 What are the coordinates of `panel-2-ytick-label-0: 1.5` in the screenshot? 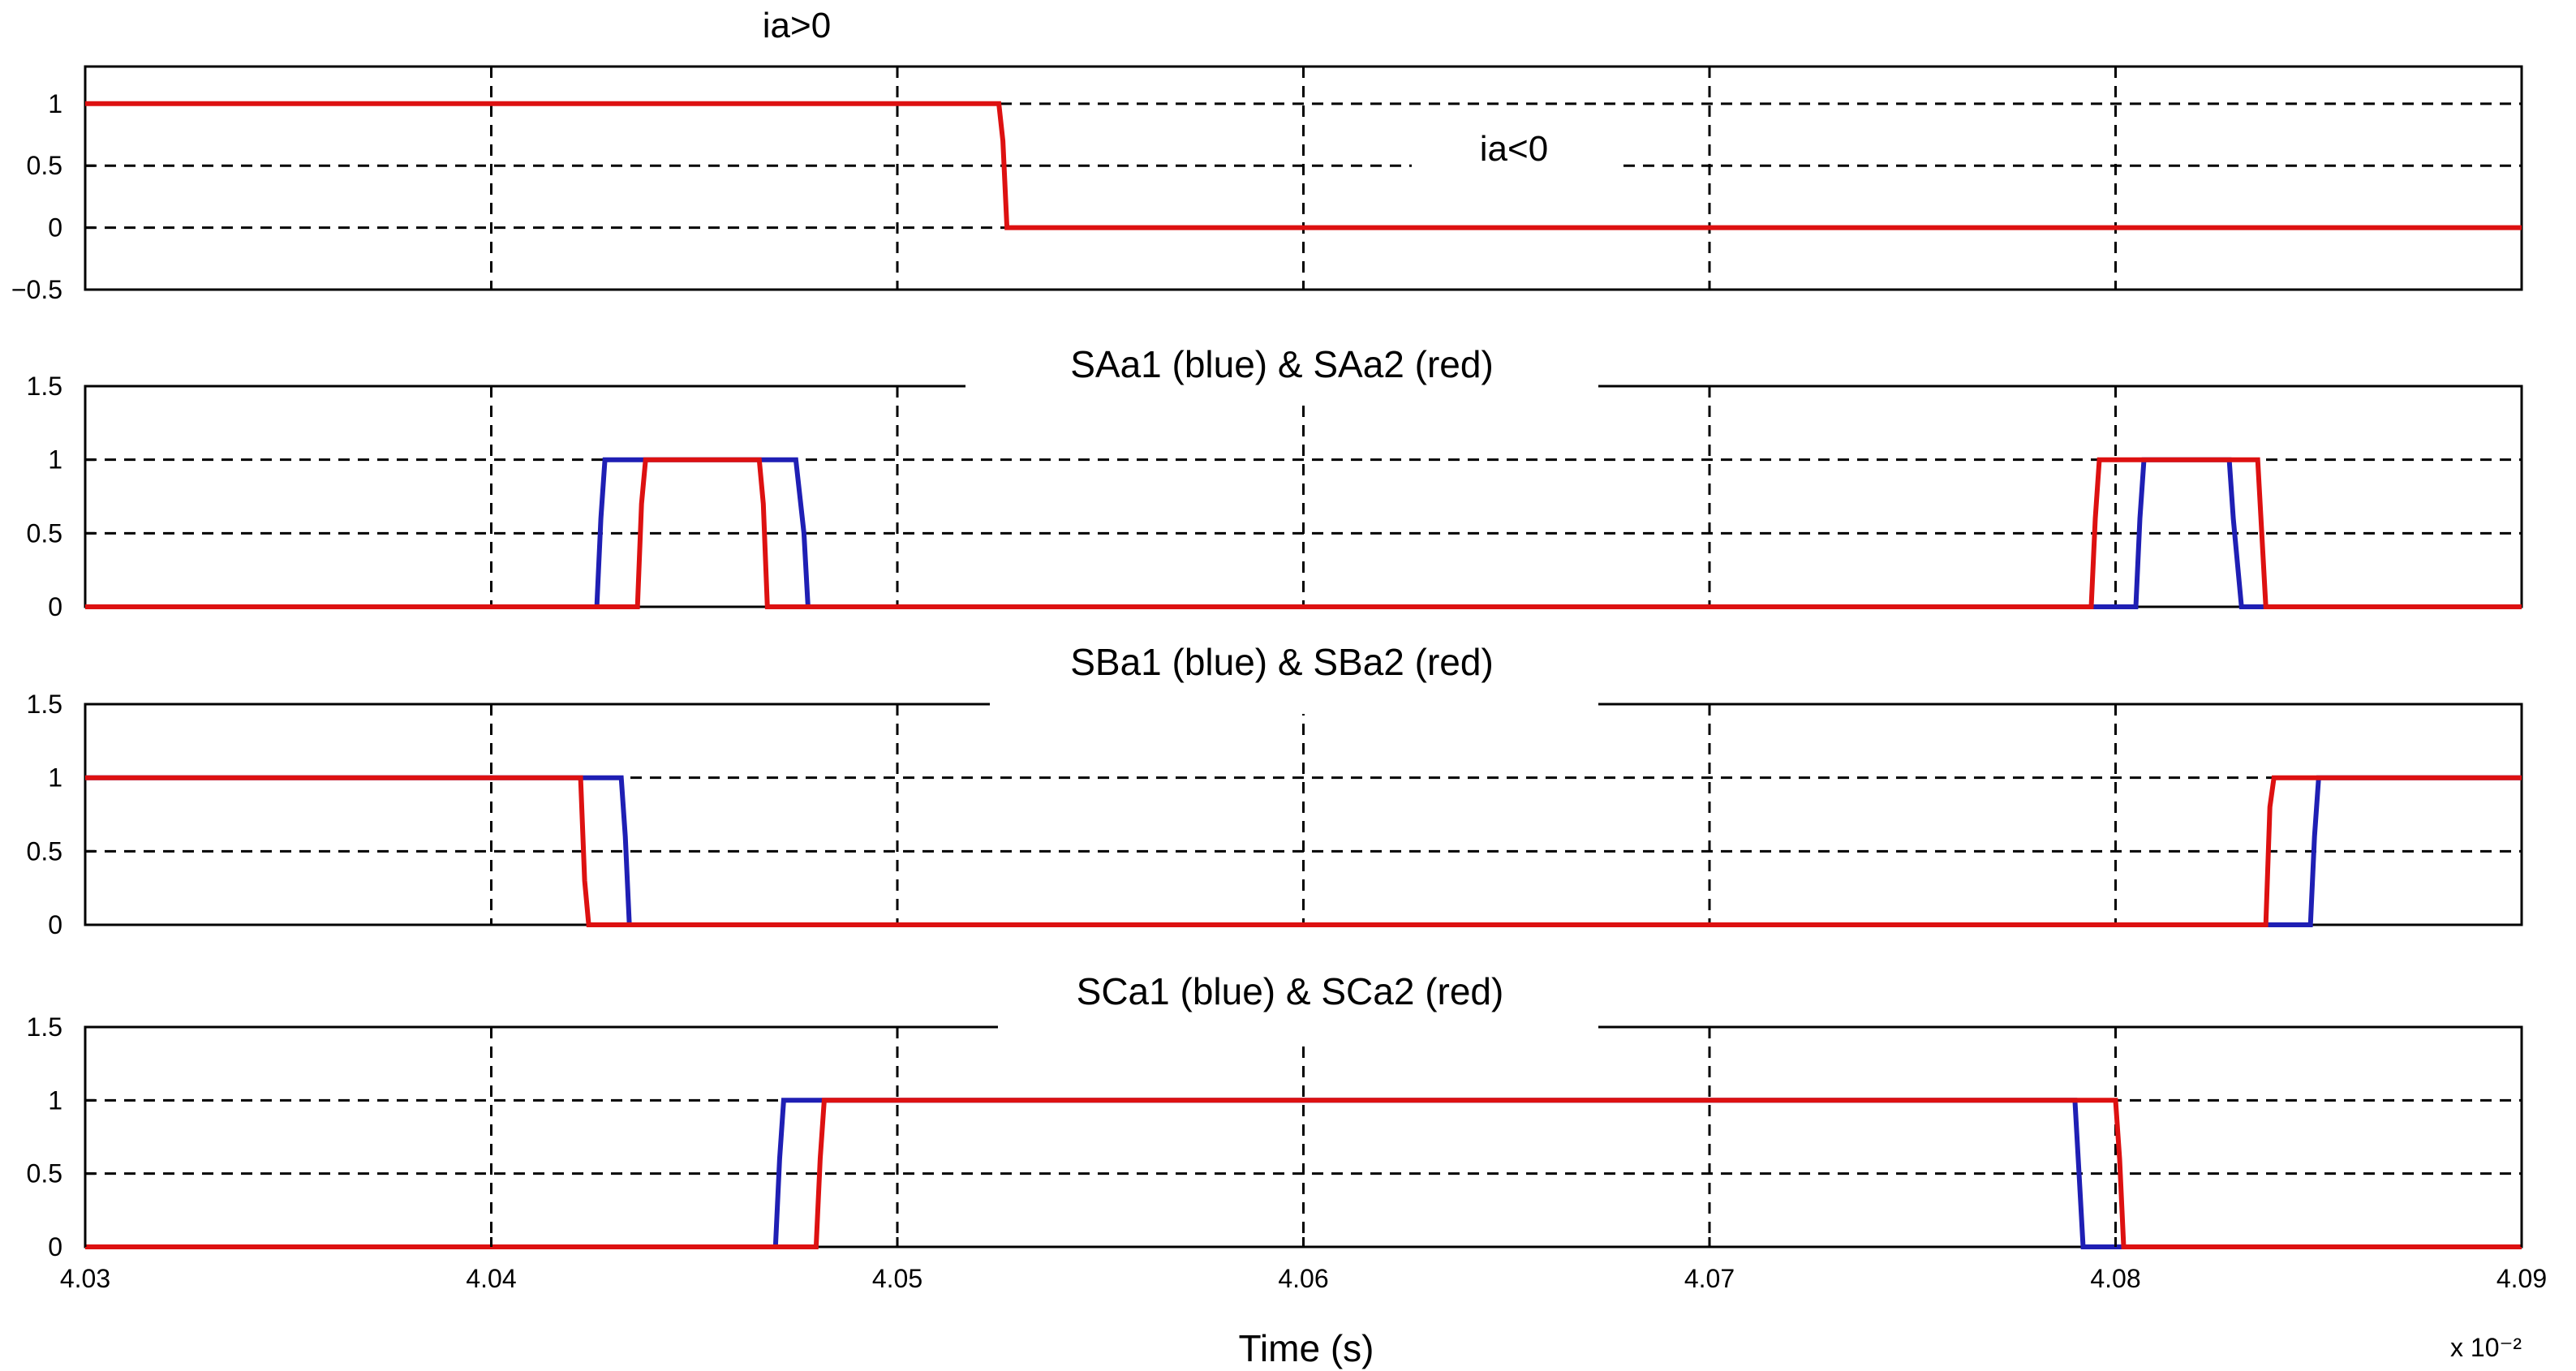 It's located at (44, 386).